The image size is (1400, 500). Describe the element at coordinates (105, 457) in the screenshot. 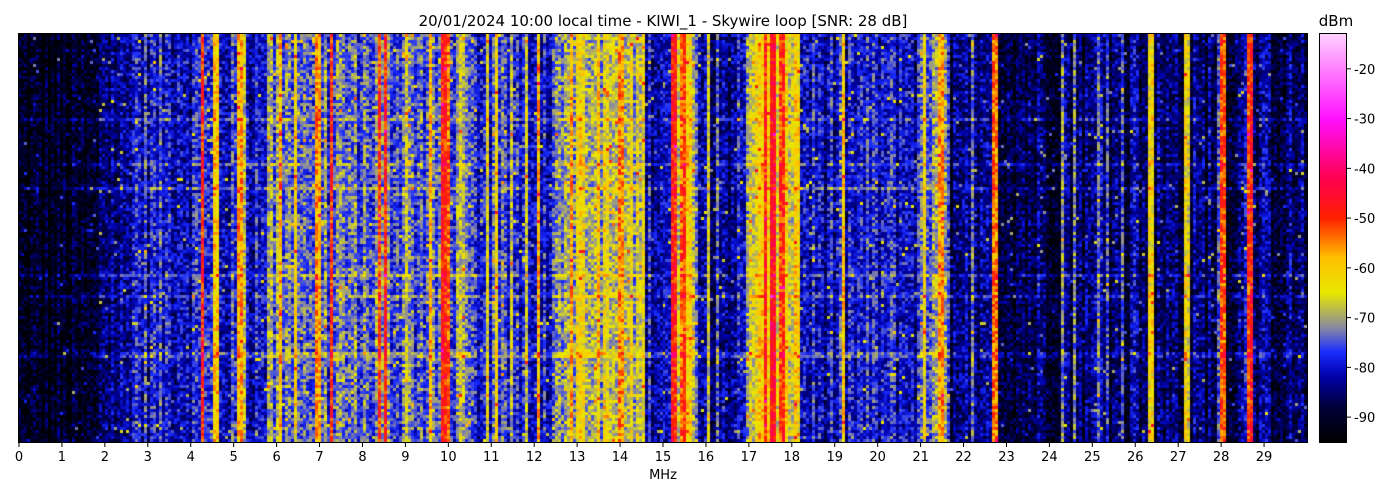

I see `x-tick-label: 2` at that location.